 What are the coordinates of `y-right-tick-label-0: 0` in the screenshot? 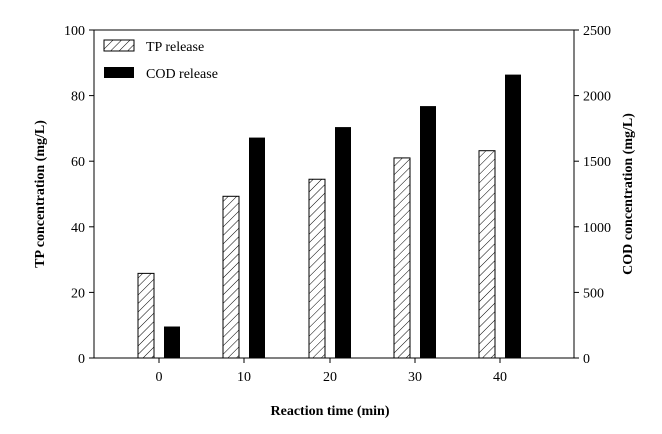 It's located at (586, 359).